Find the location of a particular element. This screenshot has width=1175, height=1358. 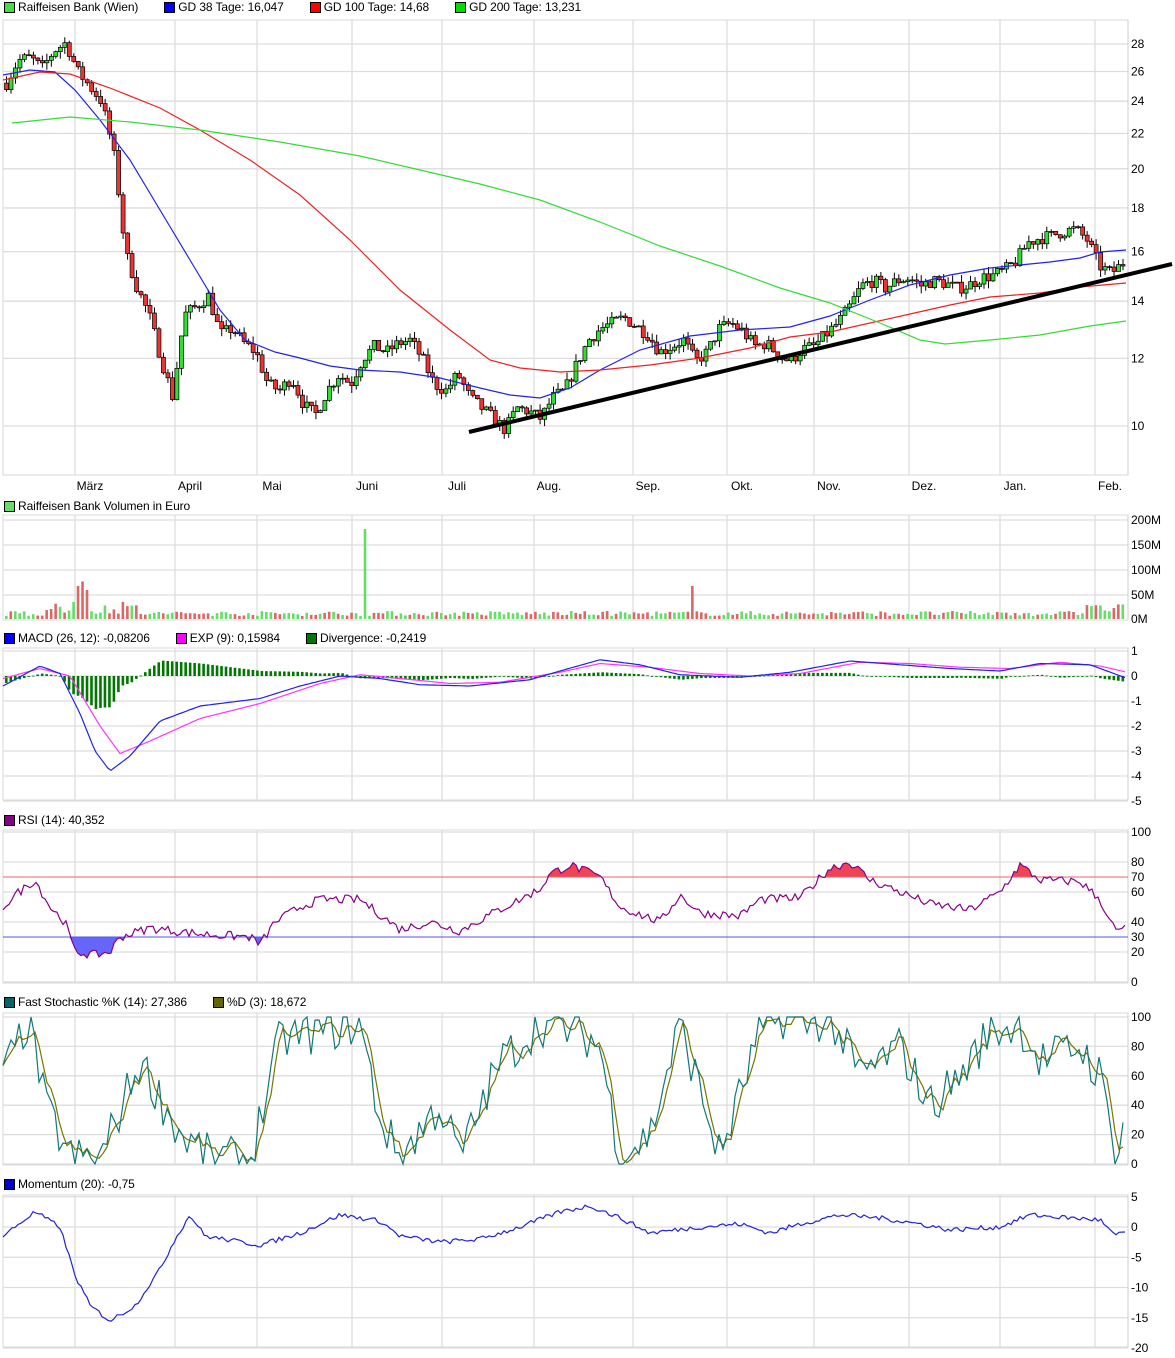

month-label: Aug. is located at coordinates (549, 486).